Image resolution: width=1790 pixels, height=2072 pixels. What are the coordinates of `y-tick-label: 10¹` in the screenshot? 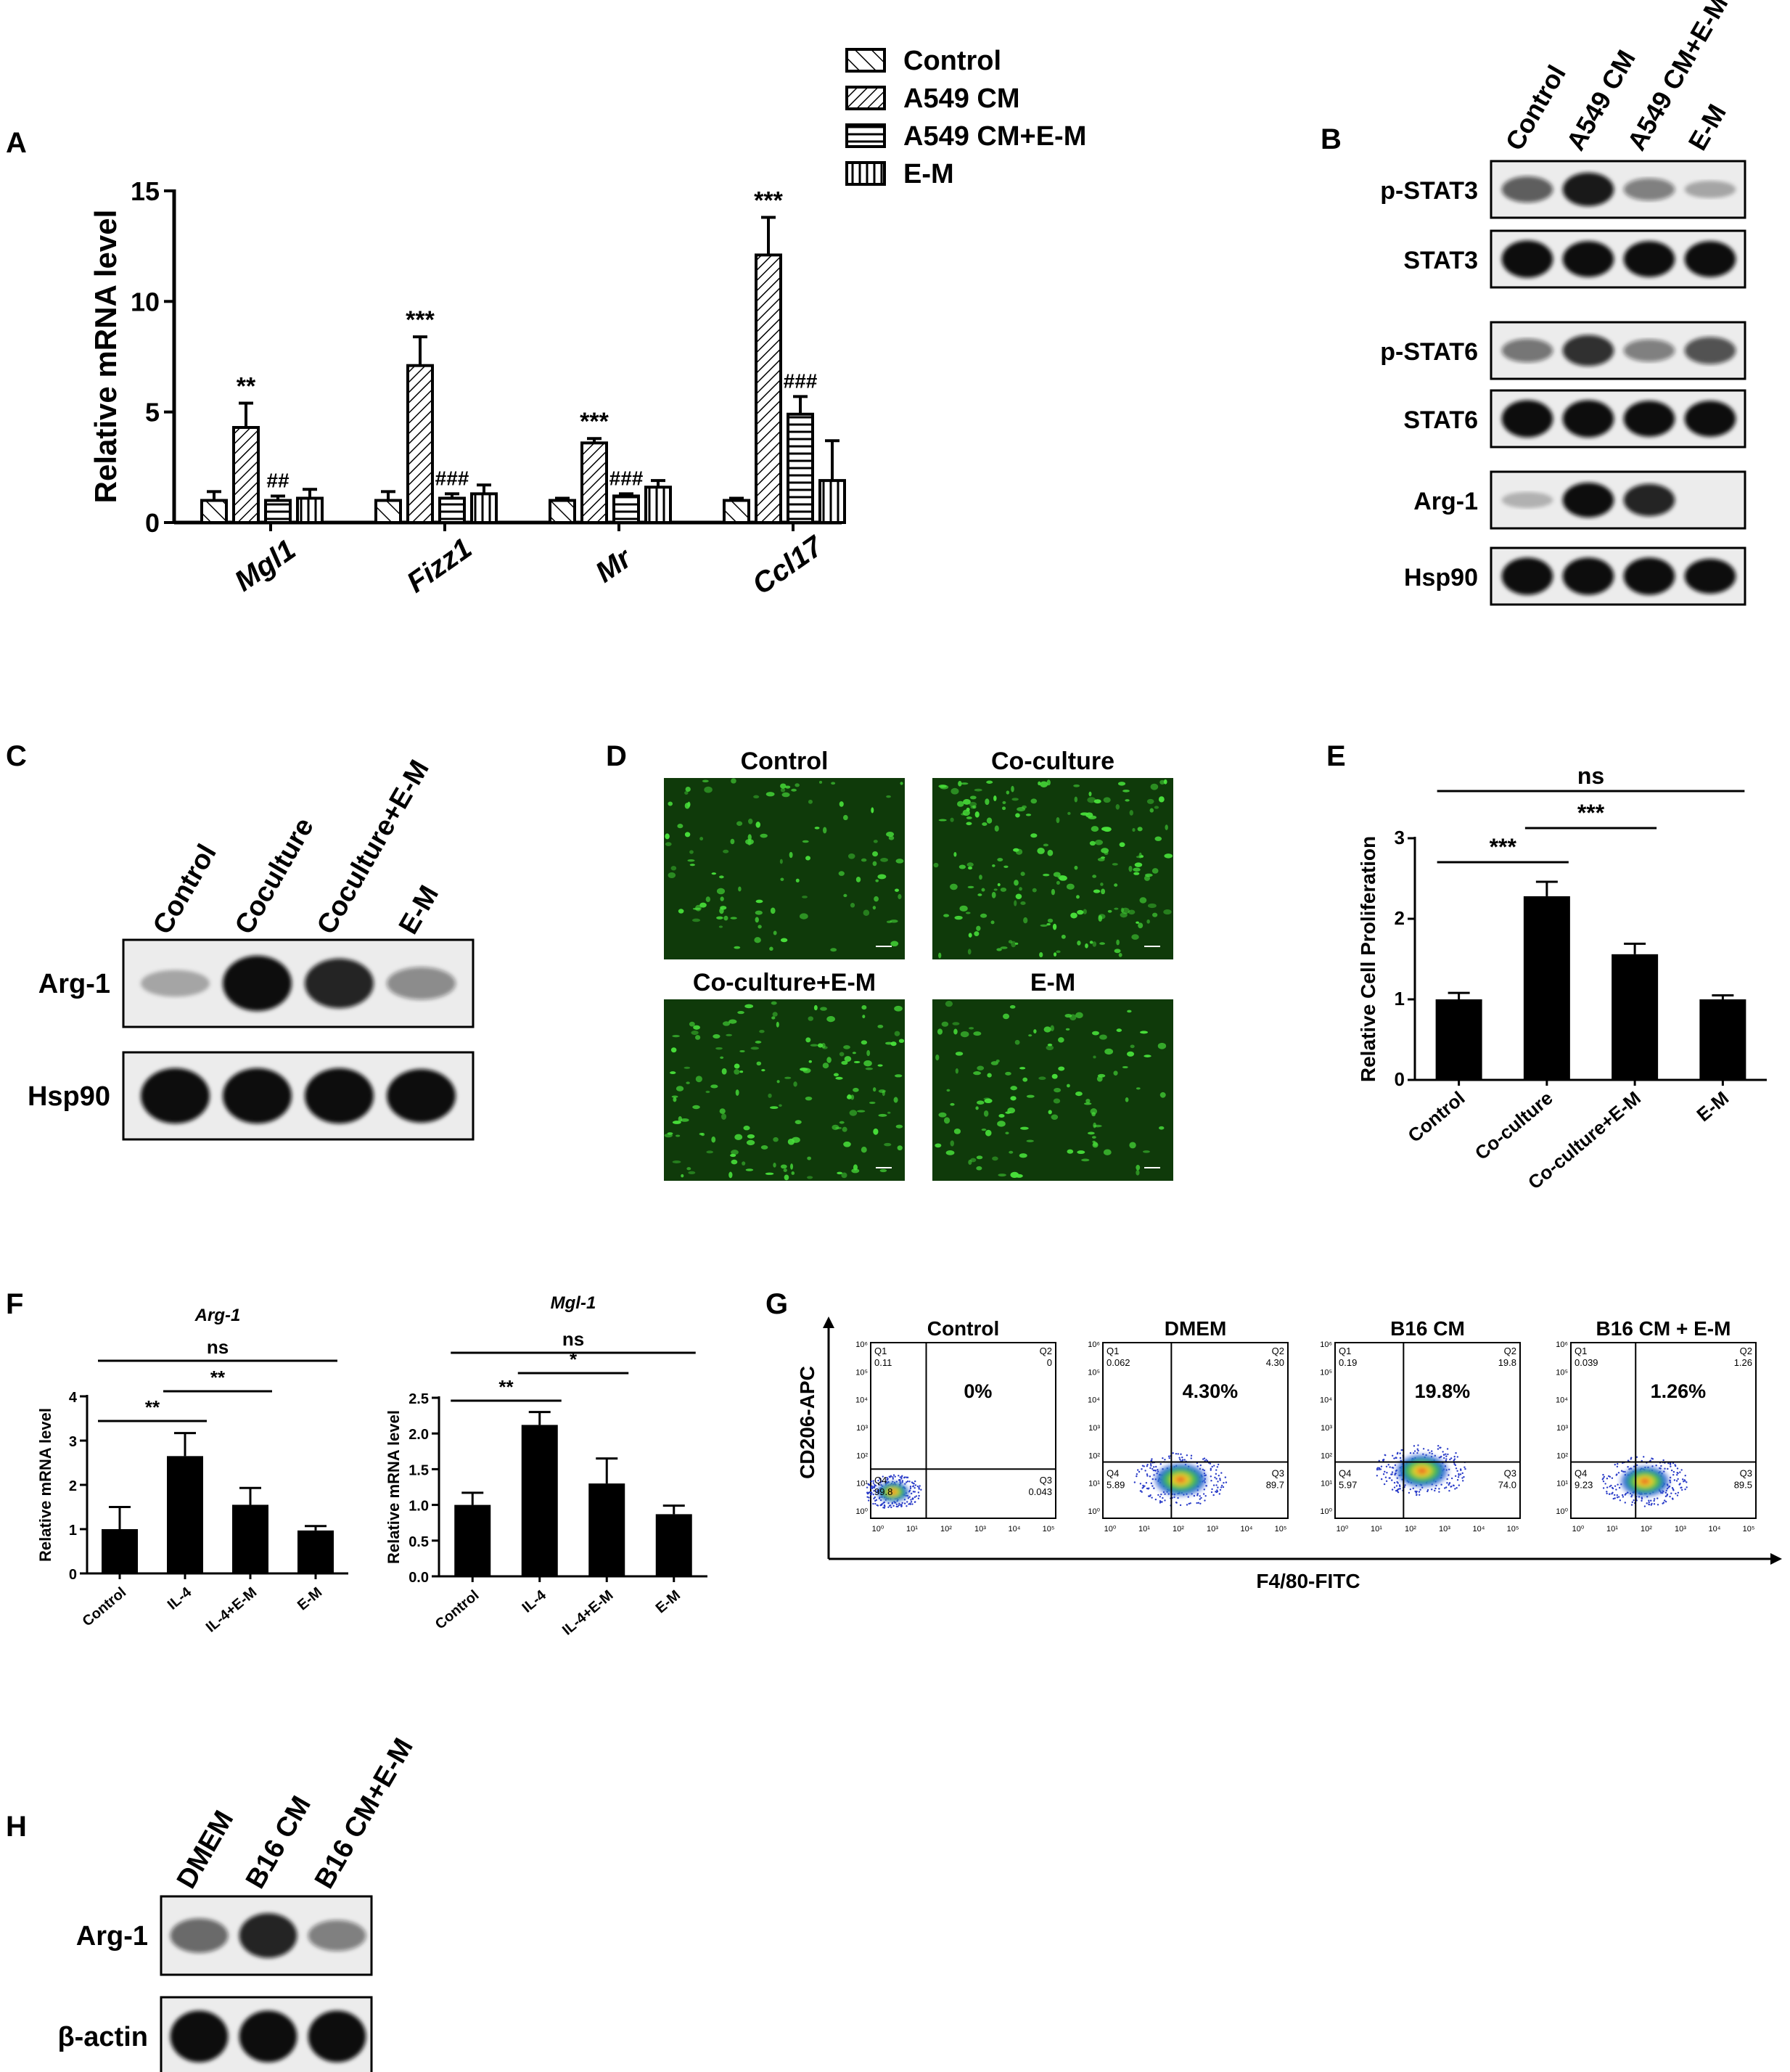 It's located at (1326, 1484).